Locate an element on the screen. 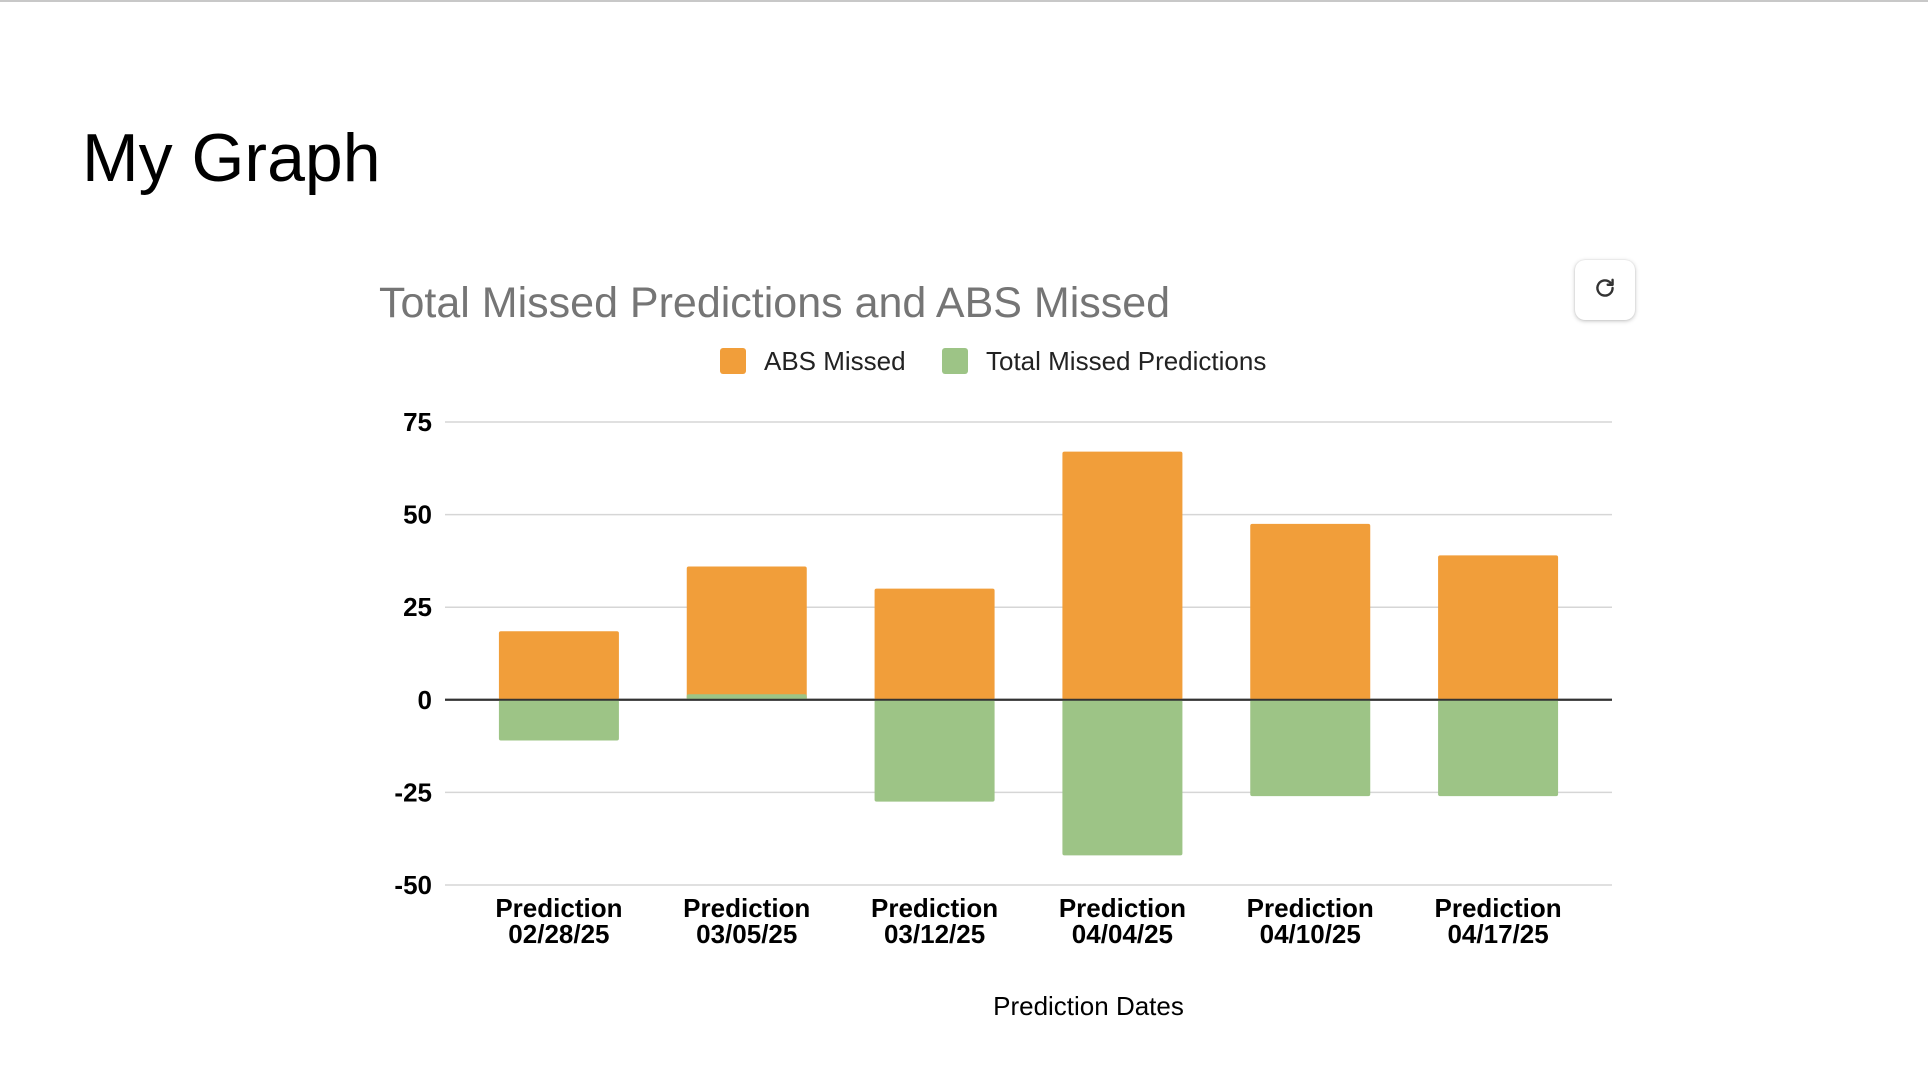 The height and width of the screenshot is (1084, 1928). y-tick-label: 50 is located at coordinates (417, 515).